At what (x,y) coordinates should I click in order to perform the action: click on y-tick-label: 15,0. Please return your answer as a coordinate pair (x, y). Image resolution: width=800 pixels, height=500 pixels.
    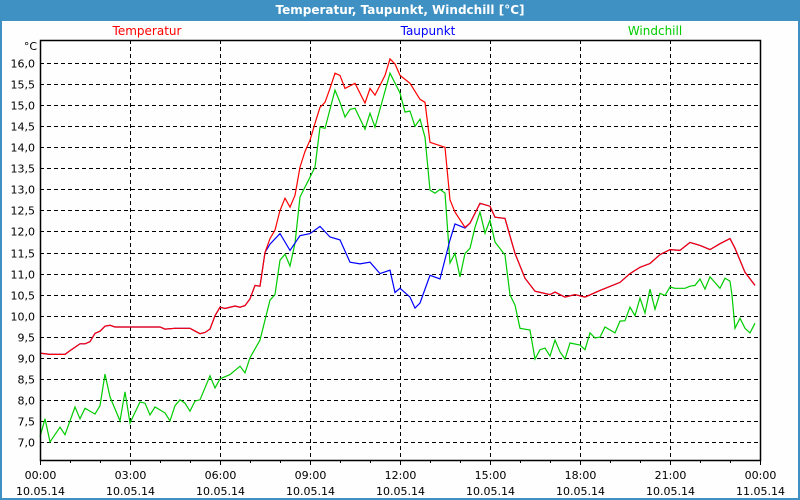
    Looking at the image, I should click on (23, 106).